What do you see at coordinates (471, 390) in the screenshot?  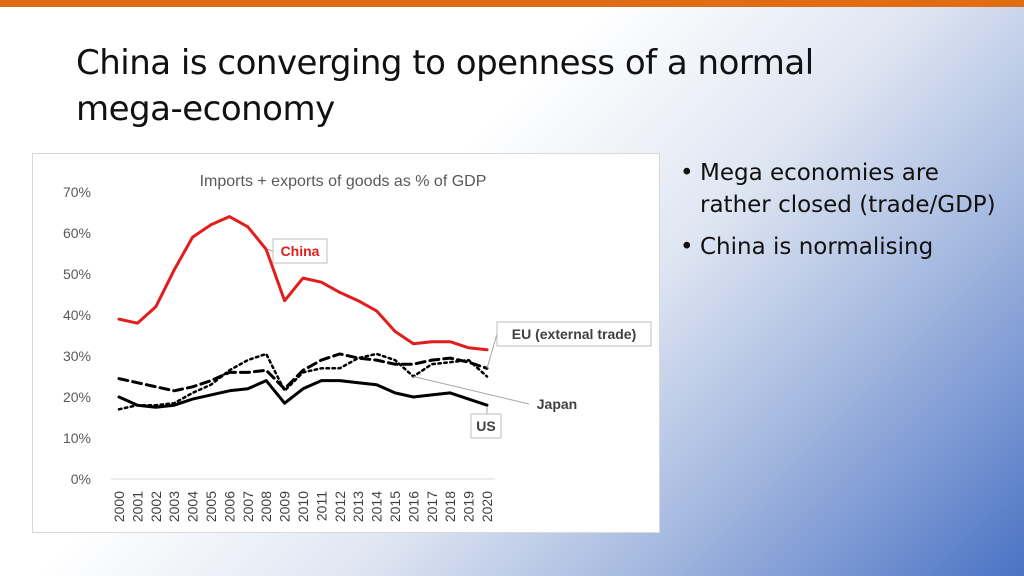 I see `japan-callout-leader-line` at bounding box center [471, 390].